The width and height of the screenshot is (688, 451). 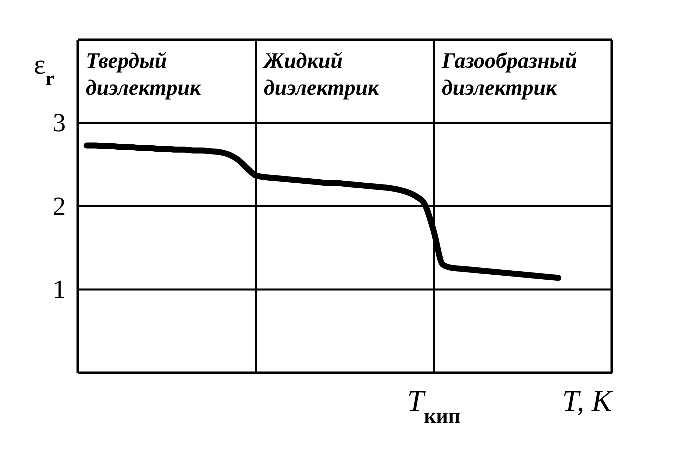 I want to click on annotation: Твердый диэлектрик, so click(x=144, y=74).